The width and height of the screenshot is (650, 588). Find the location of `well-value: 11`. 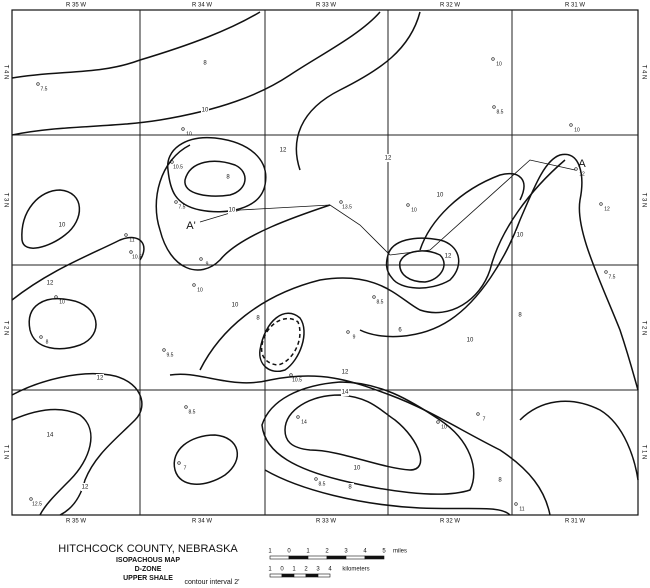

well-value: 11 is located at coordinates (131, 240).